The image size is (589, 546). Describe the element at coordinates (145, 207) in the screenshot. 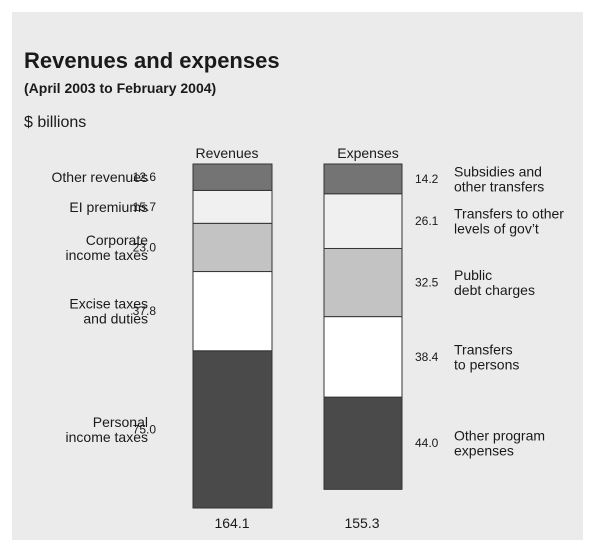

I see `revenues-value-label: 15.7` at that location.